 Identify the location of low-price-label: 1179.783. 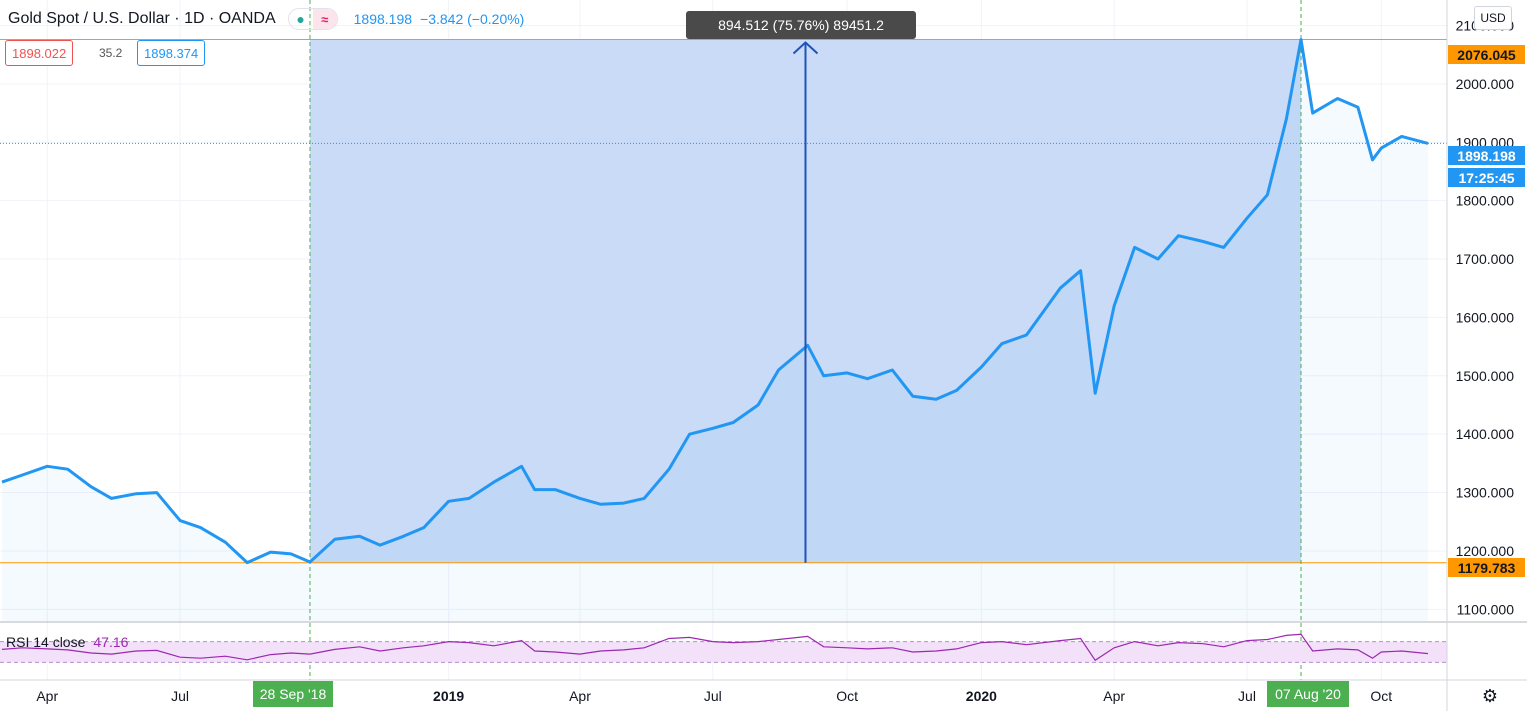
(1486, 567).